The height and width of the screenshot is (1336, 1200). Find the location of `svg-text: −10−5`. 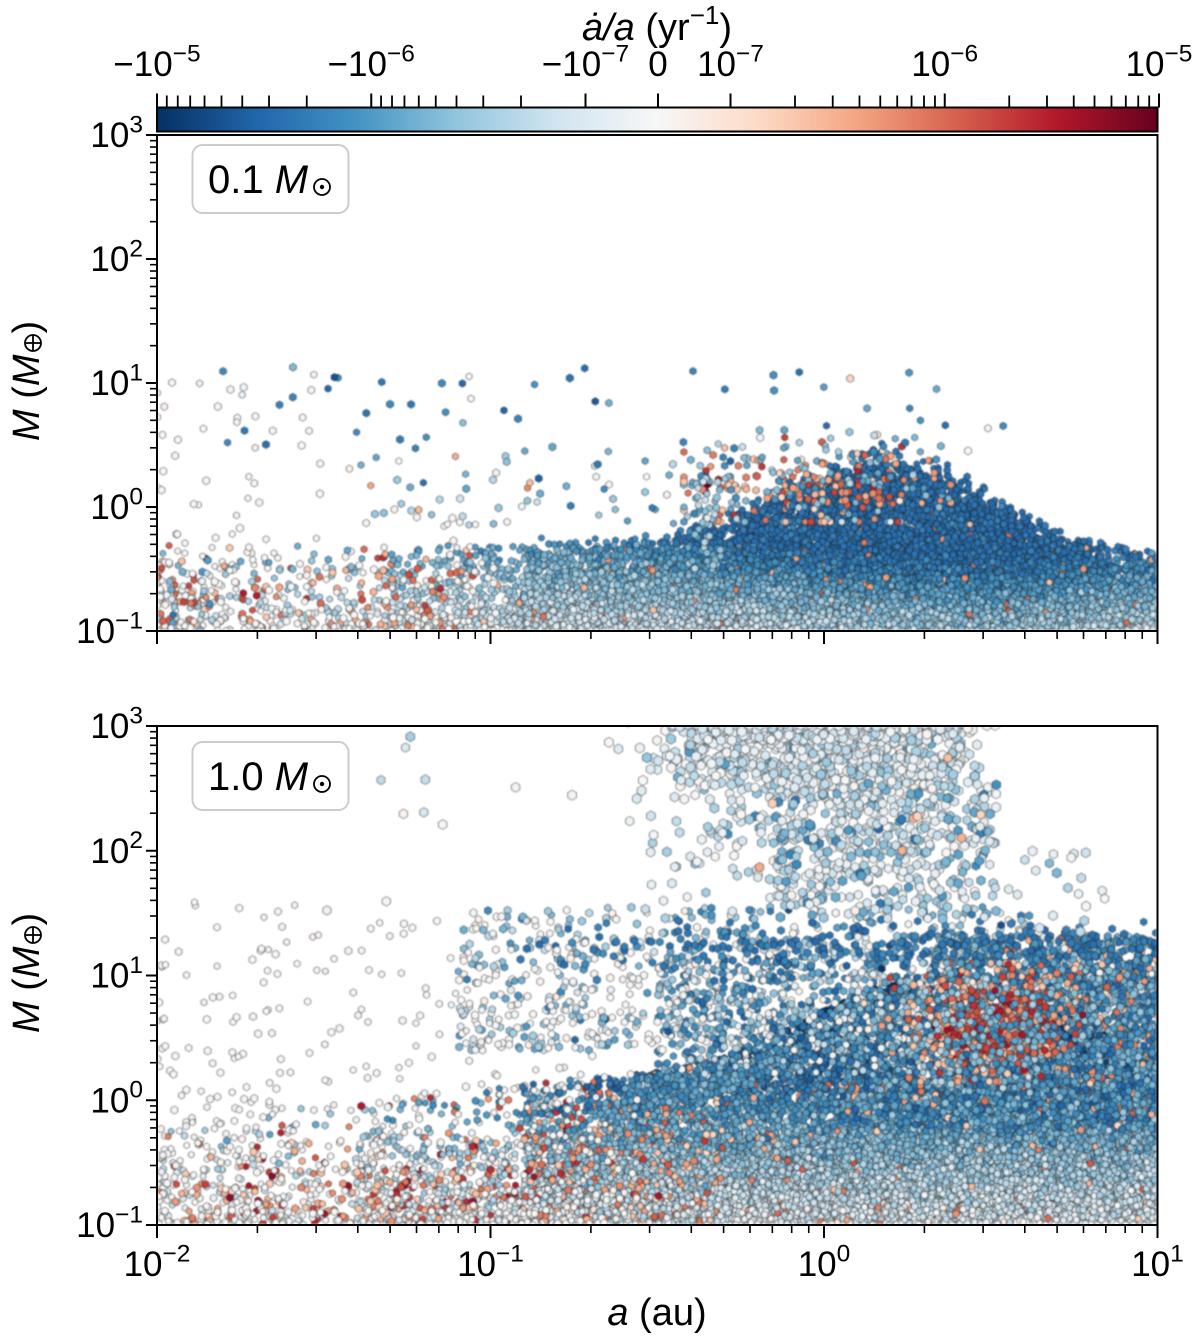

svg-text: −10−5 is located at coordinates (156, 62).